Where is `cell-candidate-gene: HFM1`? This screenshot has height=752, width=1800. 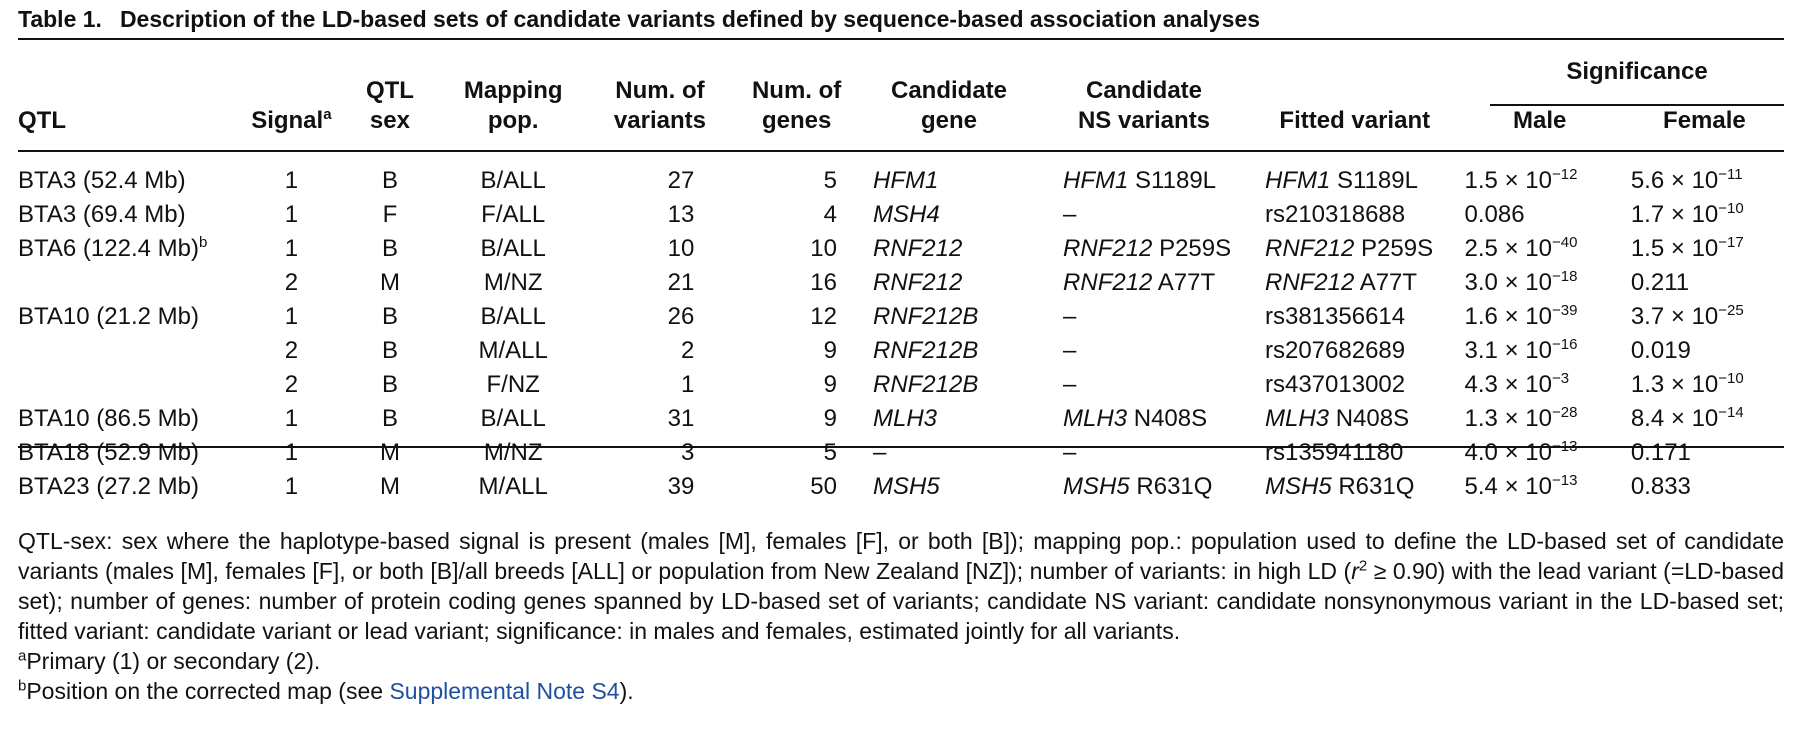 cell-candidate-gene: HFM1 is located at coordinates (905, 180).